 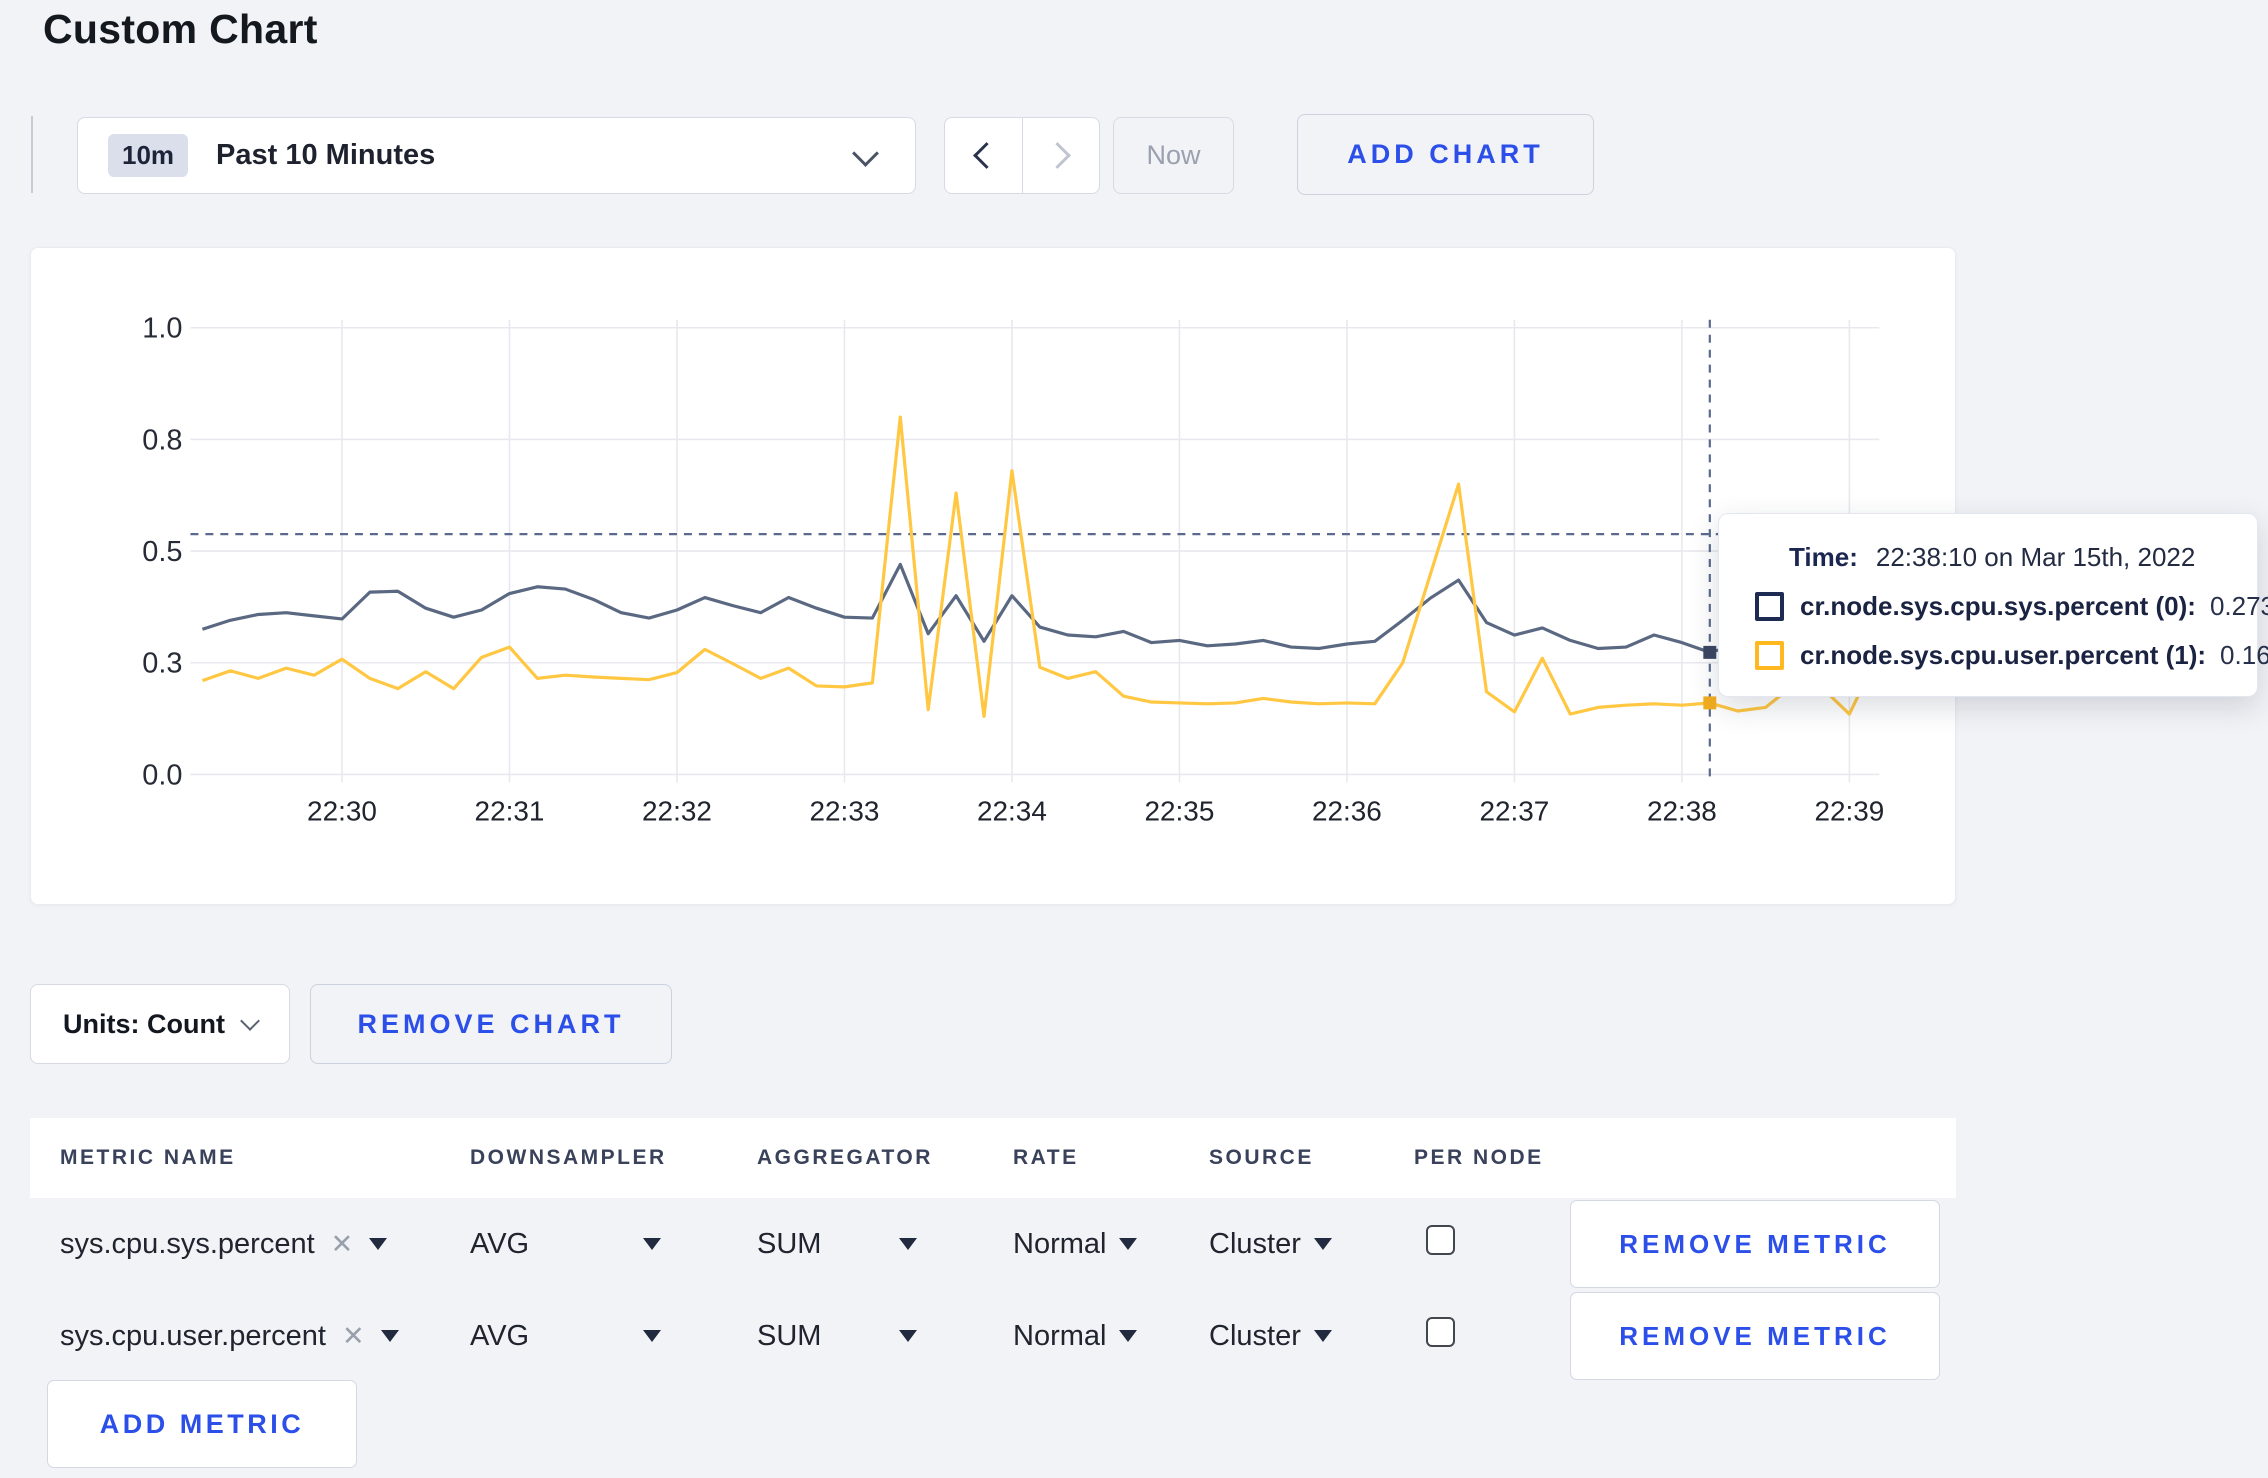 I want to click on metric-name-dropdown: sys.cpu.sys.percent ✕, so click(x=249, y=1244).